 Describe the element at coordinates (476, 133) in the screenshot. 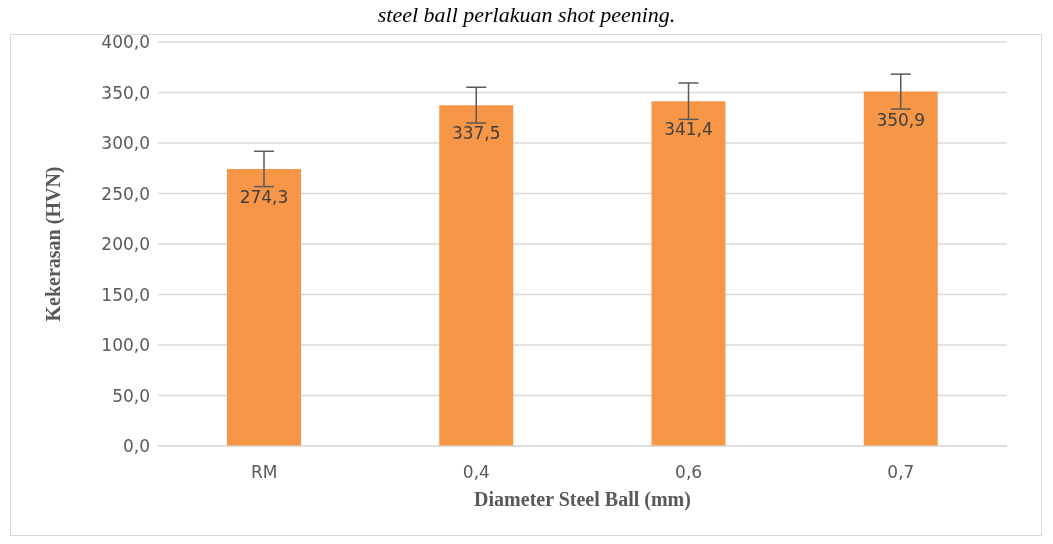

I see `data-label: 337,5` at that location.